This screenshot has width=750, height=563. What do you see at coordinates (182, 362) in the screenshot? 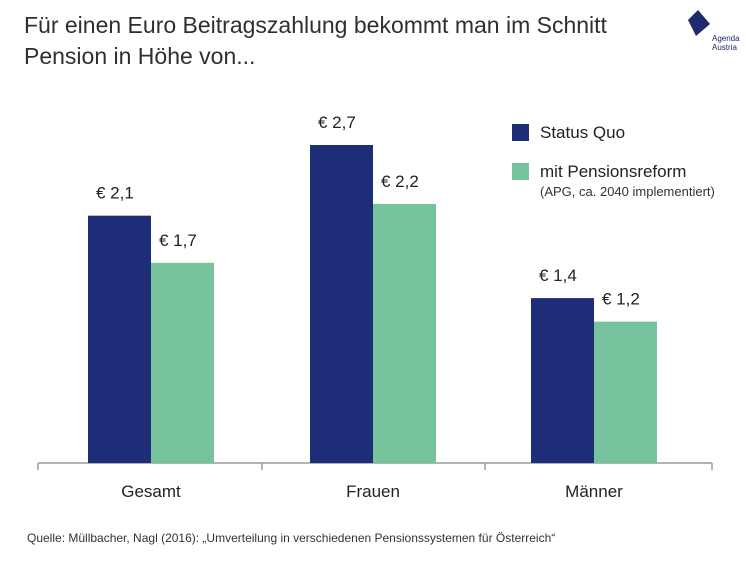
I see `bar-reform-gesamt` at bounding box center [182, 362].